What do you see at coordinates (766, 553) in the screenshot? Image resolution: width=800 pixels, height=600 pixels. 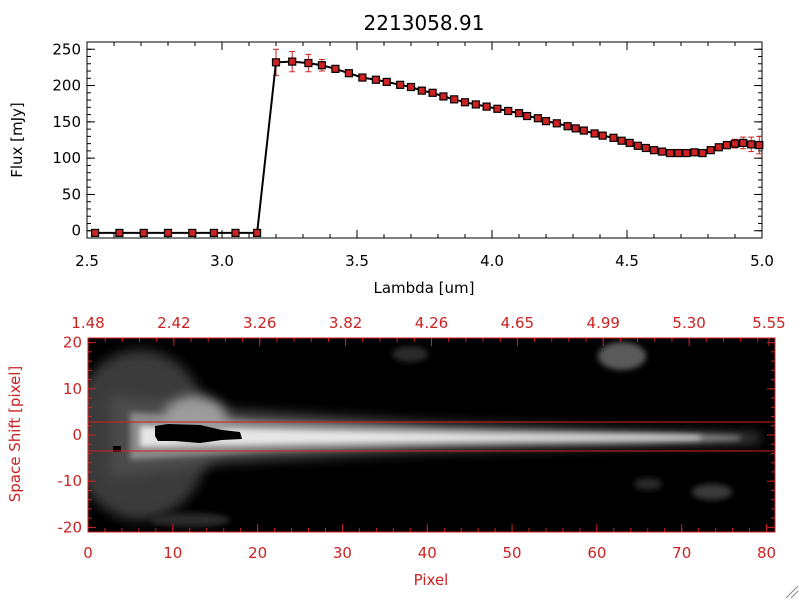 I see `image-x-tick-label: 80` at bounding box center [766, 553].